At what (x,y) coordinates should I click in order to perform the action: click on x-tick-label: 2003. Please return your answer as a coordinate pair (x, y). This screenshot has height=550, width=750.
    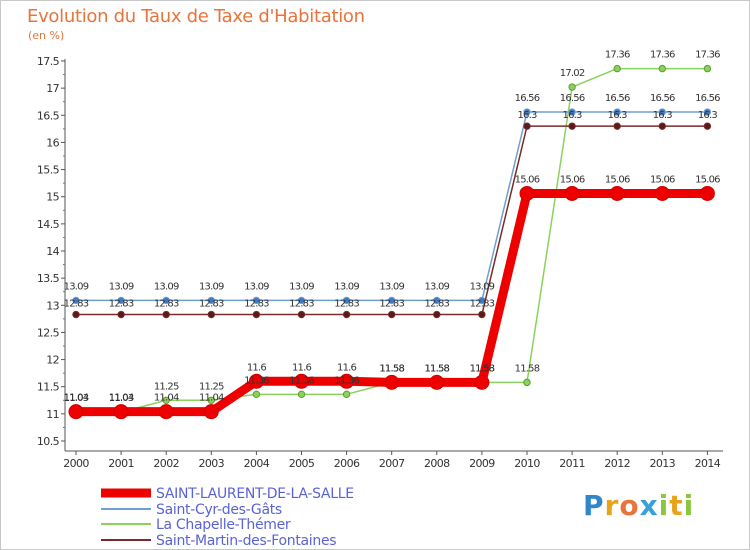
    Looking at the image, I should click on (211, 463).